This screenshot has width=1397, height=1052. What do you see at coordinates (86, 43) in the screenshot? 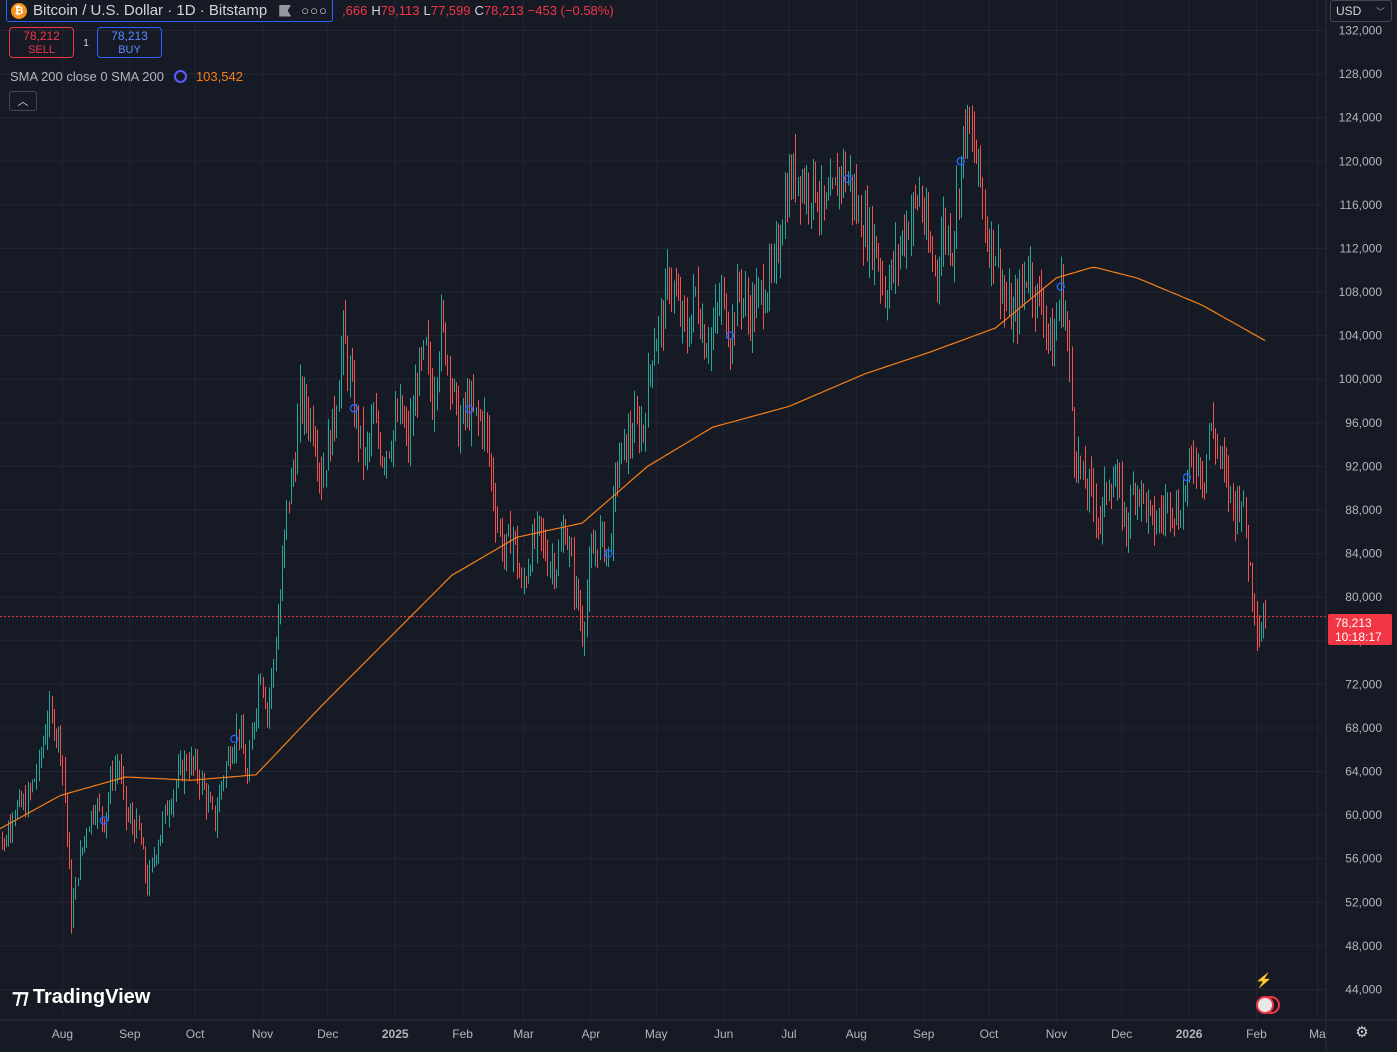
I see `spread-value: 1` at bounding box center [86, 43].